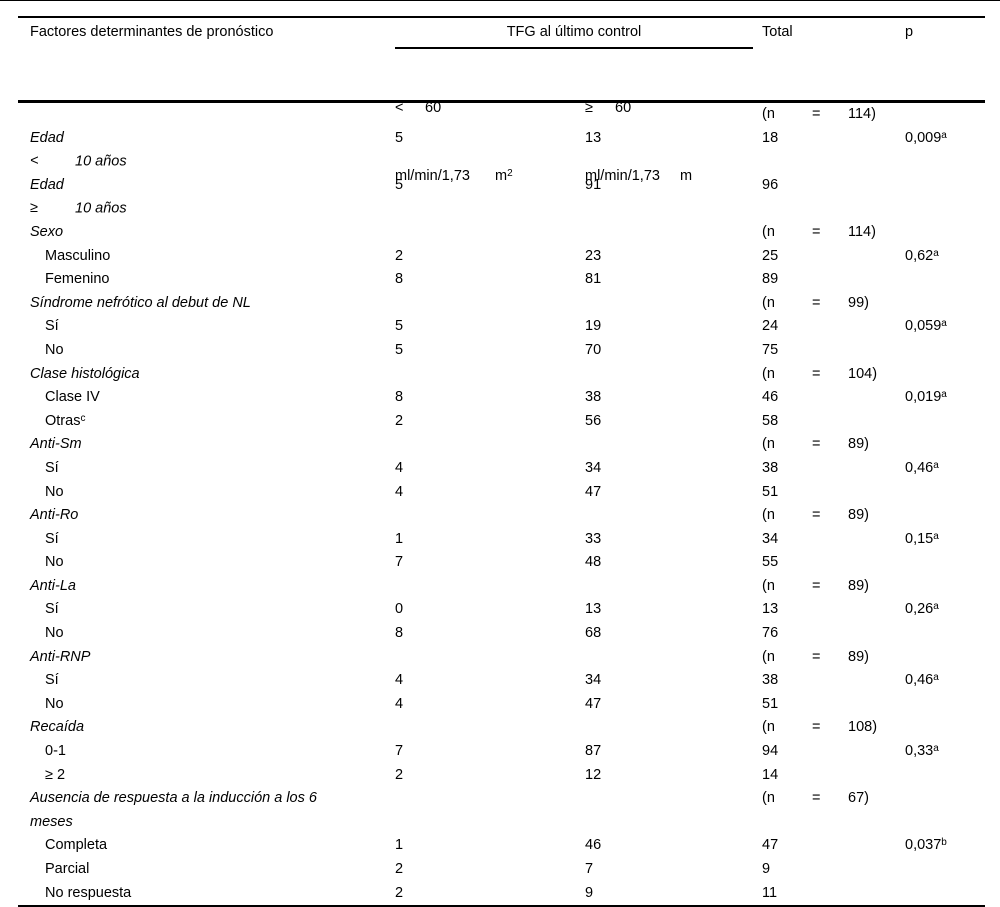 The width and height of the screenshot is (1000, 907). What do you see at coordinates (500, 0) in the screenshot?
I see `page-top-border` at bounding box center [500, 0].